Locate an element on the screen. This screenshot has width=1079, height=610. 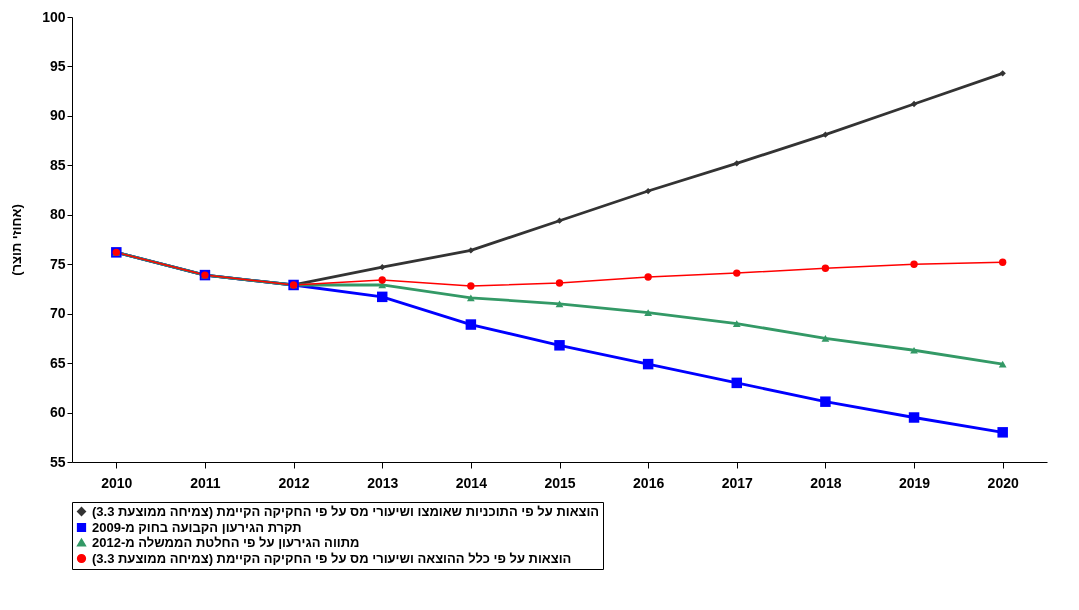
x-tick-label: 2018 is located at coordinates (826, 482).